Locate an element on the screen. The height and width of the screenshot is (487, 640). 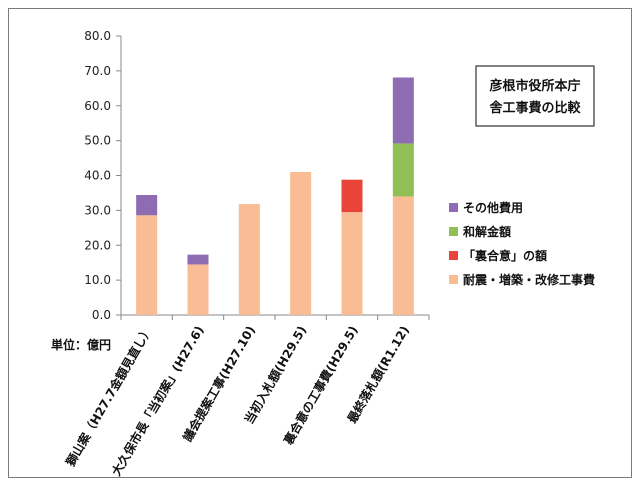
y-tick-label: 40.0 is located at coordinates (97, 176).